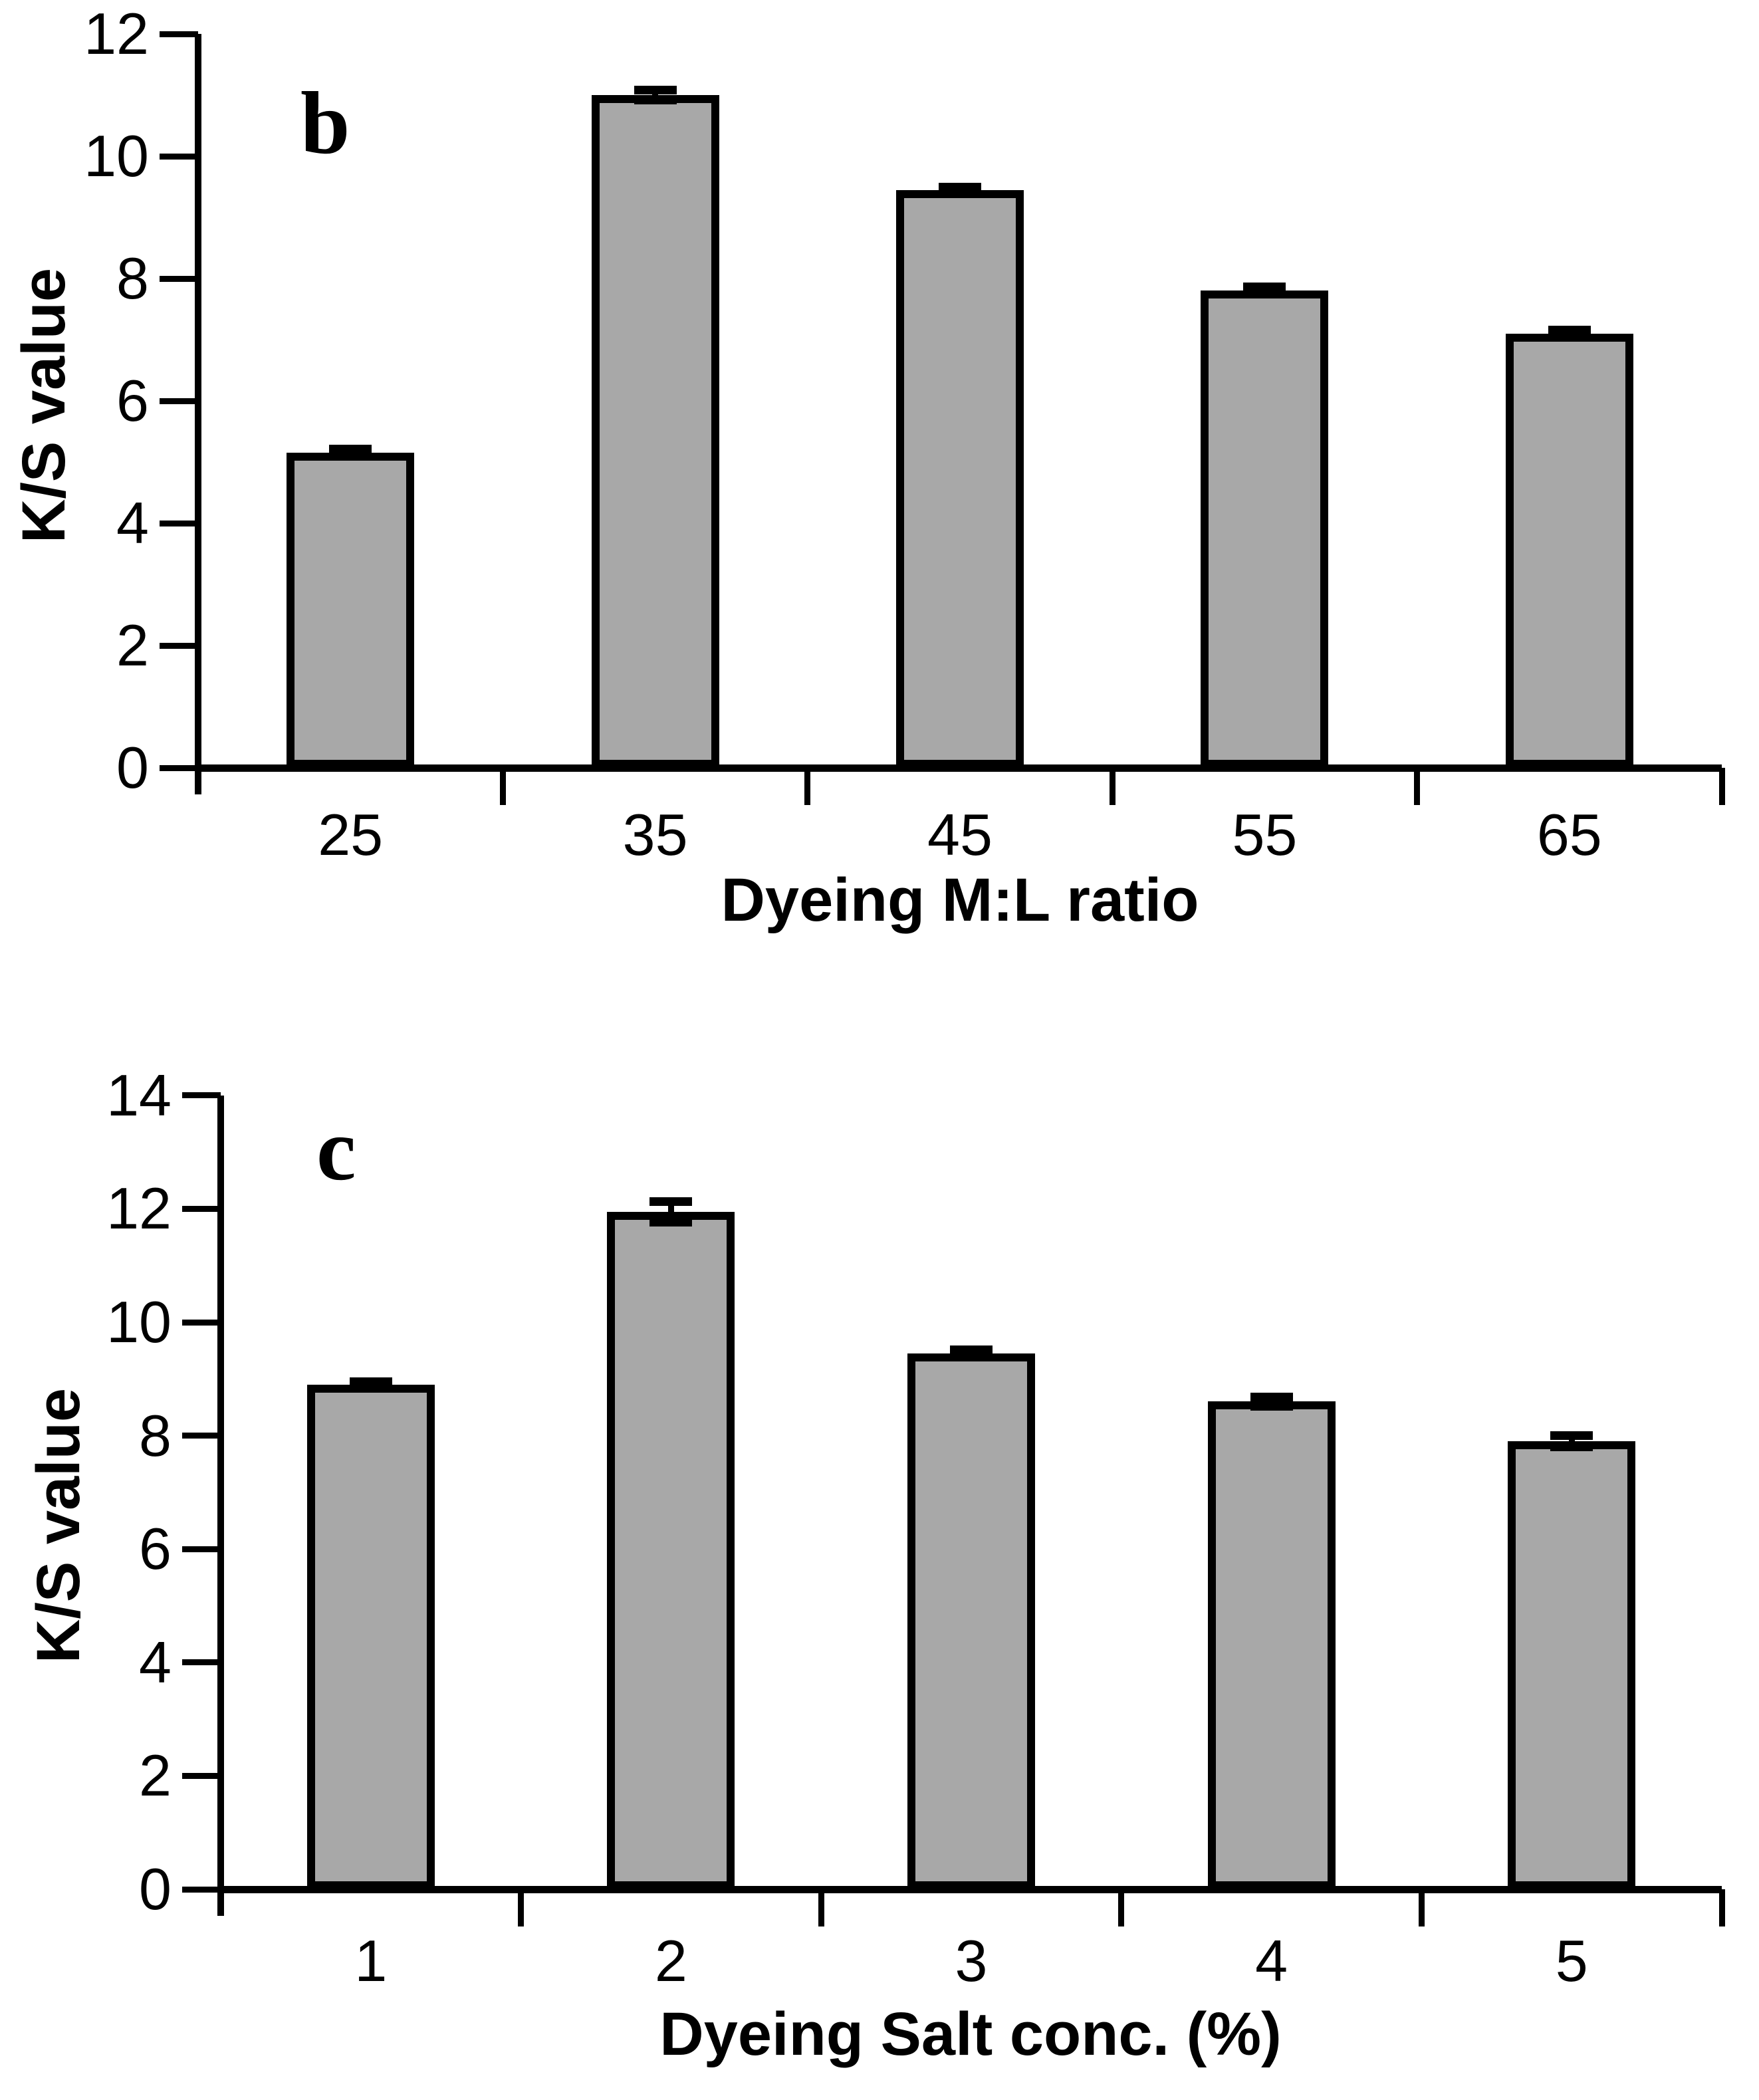  What do you see at coordinates (371, 1961) in the screenshot?
I see `x-tick-label: 1` at bounding box center [371, 1961].